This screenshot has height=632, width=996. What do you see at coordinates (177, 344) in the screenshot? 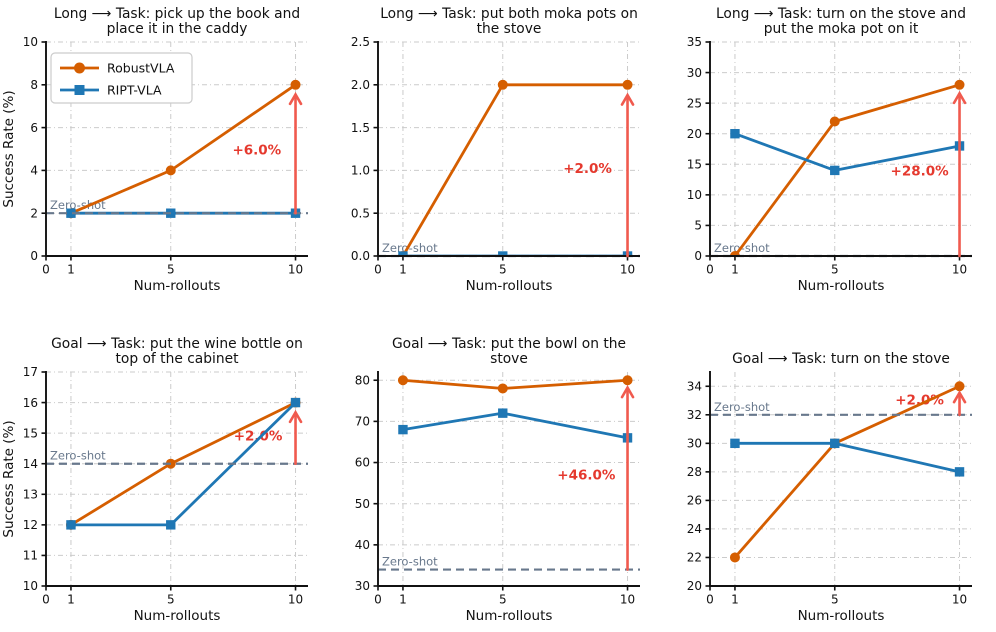
I see `chart-title: Goal ⟶ Task: put the wine bottle on` at bounding box center [177, 344].